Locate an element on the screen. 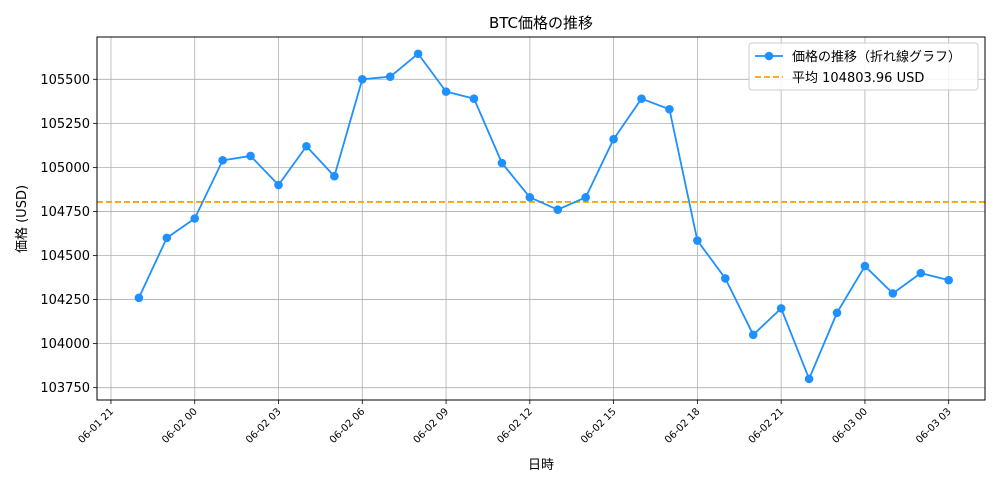  legend-marker-price is located at coordinates (769, 56).